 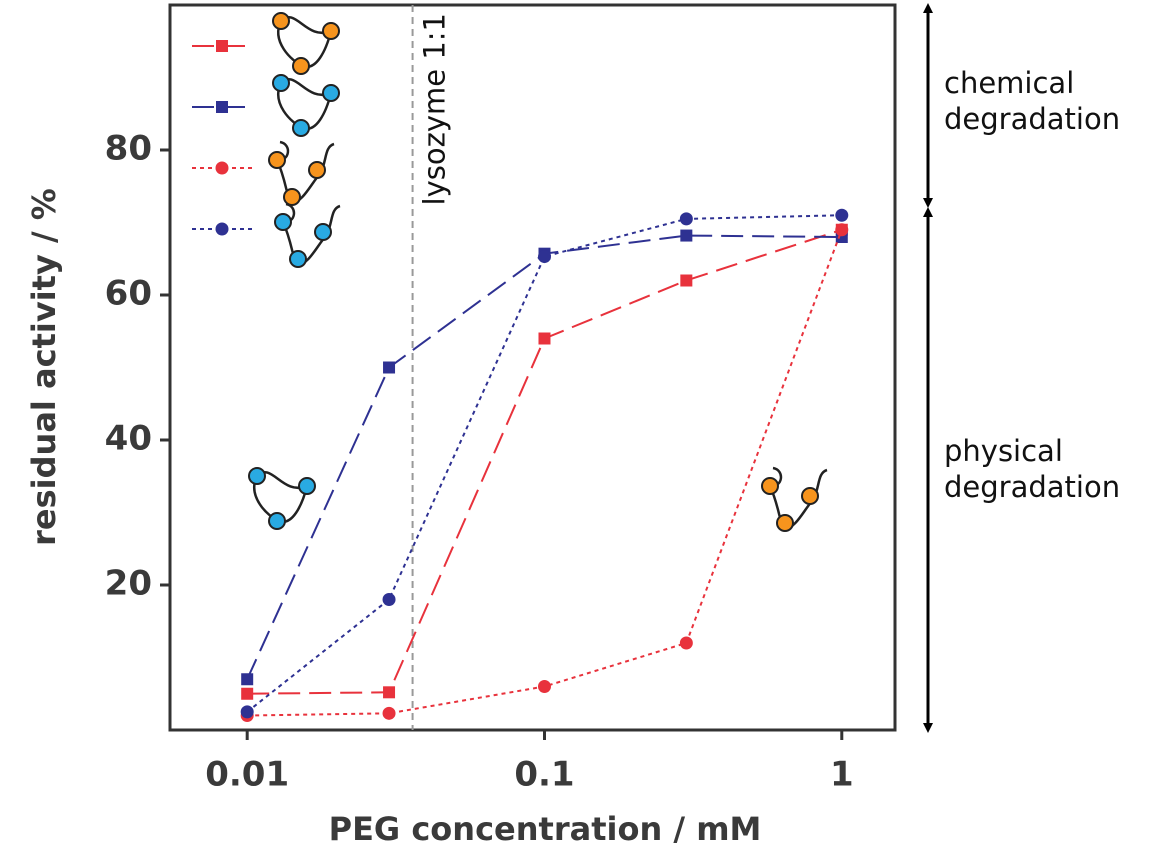 What do you see at coordinates (842, 775) in the screenshot?
I see `x-tick-label: 1` at bounding box center [842, 775].